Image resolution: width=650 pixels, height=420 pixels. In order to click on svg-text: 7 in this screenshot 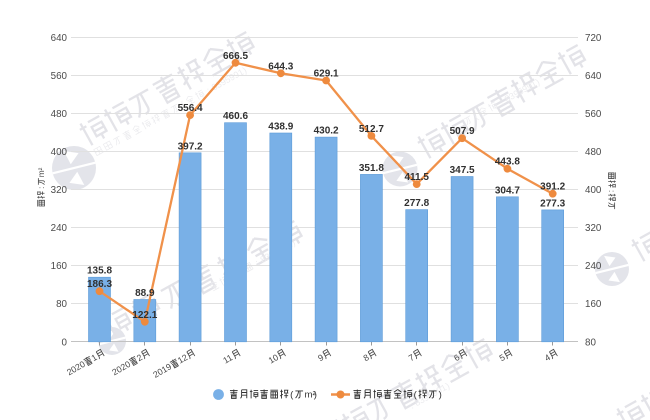, I will do `click(411, 357)`.